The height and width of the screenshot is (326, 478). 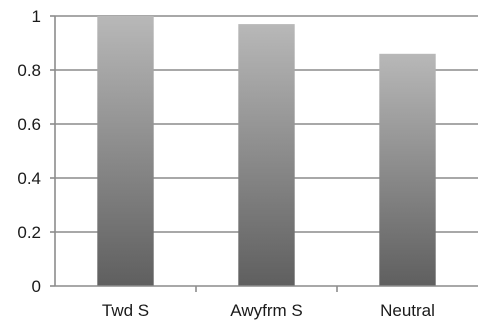 I want to click on y-tick-label: 1, so click(x=36, y=16).